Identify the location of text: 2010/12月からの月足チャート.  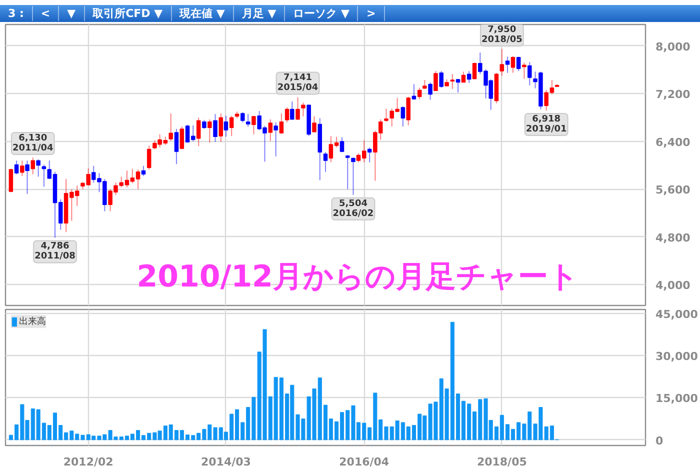
(357, 276).